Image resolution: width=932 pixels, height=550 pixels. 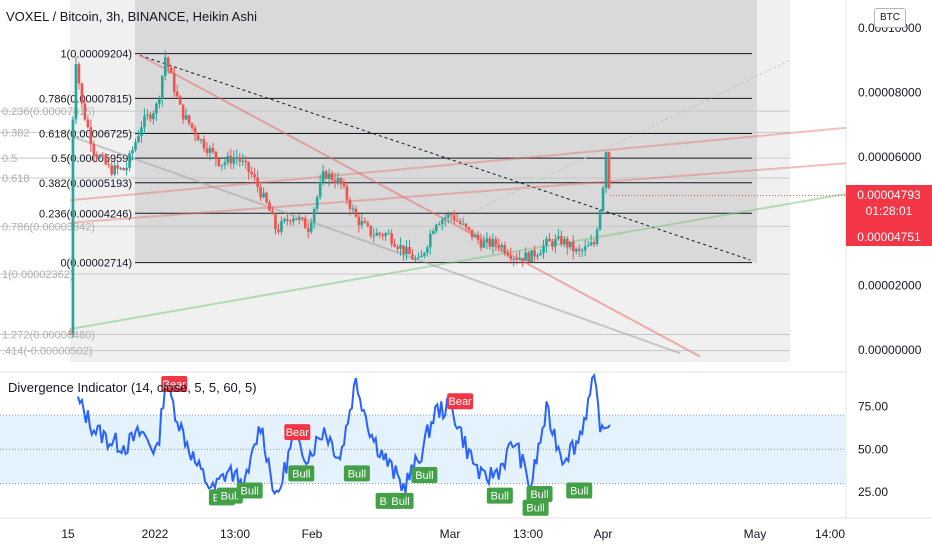 What do you see at coordinates (47, 352) in the screenshot?
I see `fib-faint-label: .414(-0.00000502)` at bounding box center [47, 352].